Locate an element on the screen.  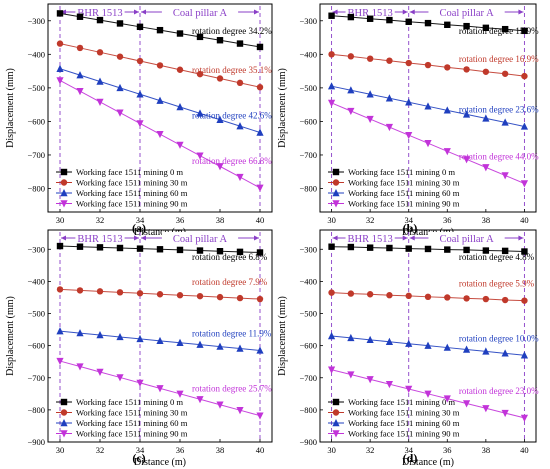
series-1: rotation degree 5.9% is located at coordinates (431, 291).